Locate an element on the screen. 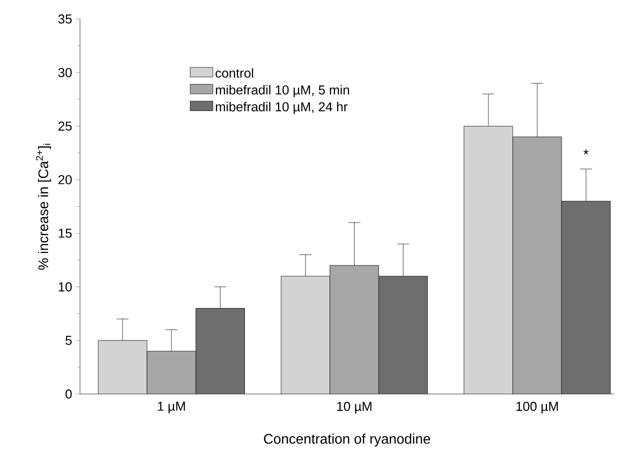 The image size is (621, 450). x-tick-label: 100 µM is located at coordinates (537, 408).